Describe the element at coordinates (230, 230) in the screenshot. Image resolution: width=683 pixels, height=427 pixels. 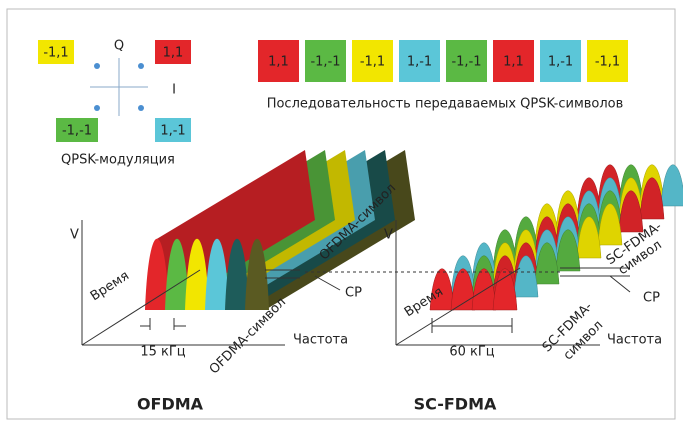
I see `subcarrier-body` at that location.